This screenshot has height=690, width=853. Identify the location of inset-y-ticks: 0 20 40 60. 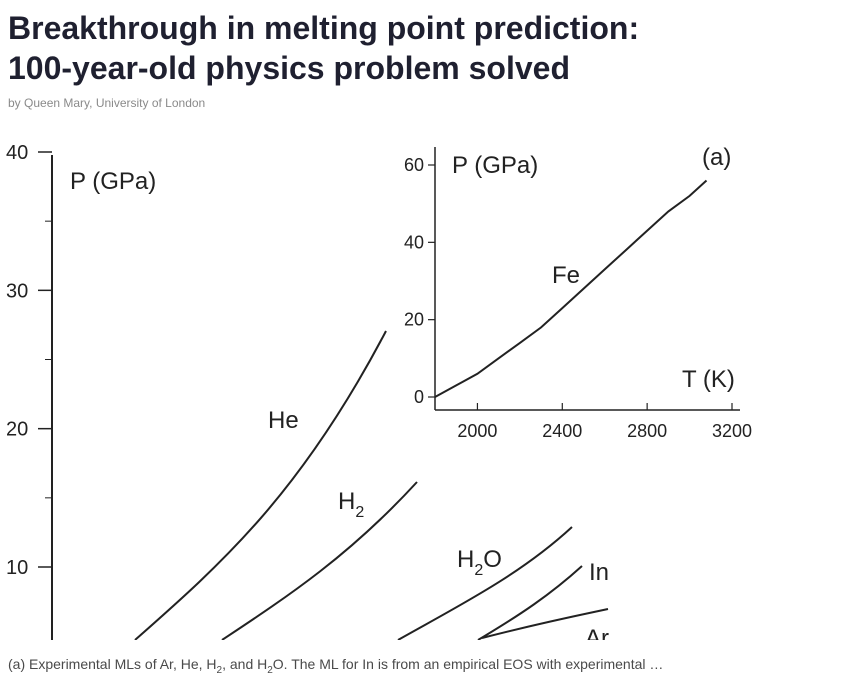
(419, 281).